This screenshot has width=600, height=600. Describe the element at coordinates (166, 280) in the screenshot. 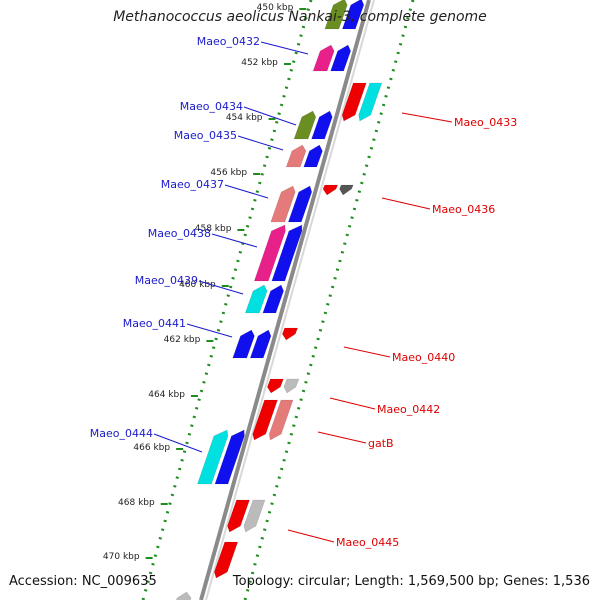

I see `forward-gene-label: Maeo_0439` at that location.